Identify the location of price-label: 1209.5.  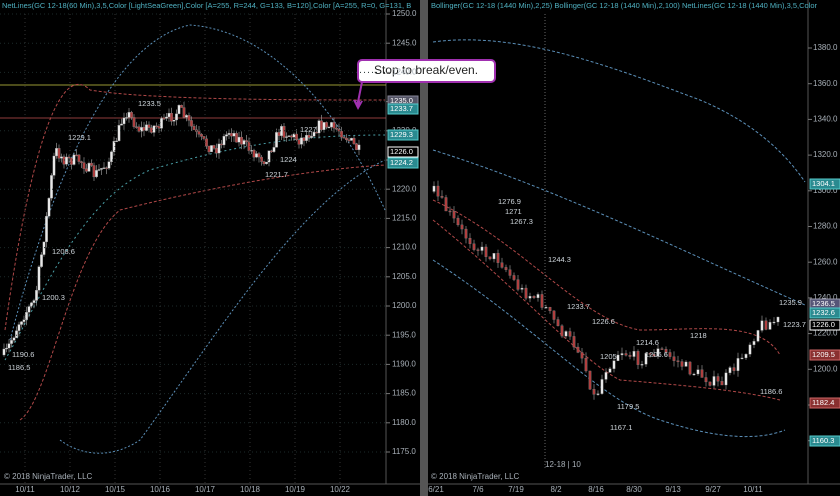
(823, 354).